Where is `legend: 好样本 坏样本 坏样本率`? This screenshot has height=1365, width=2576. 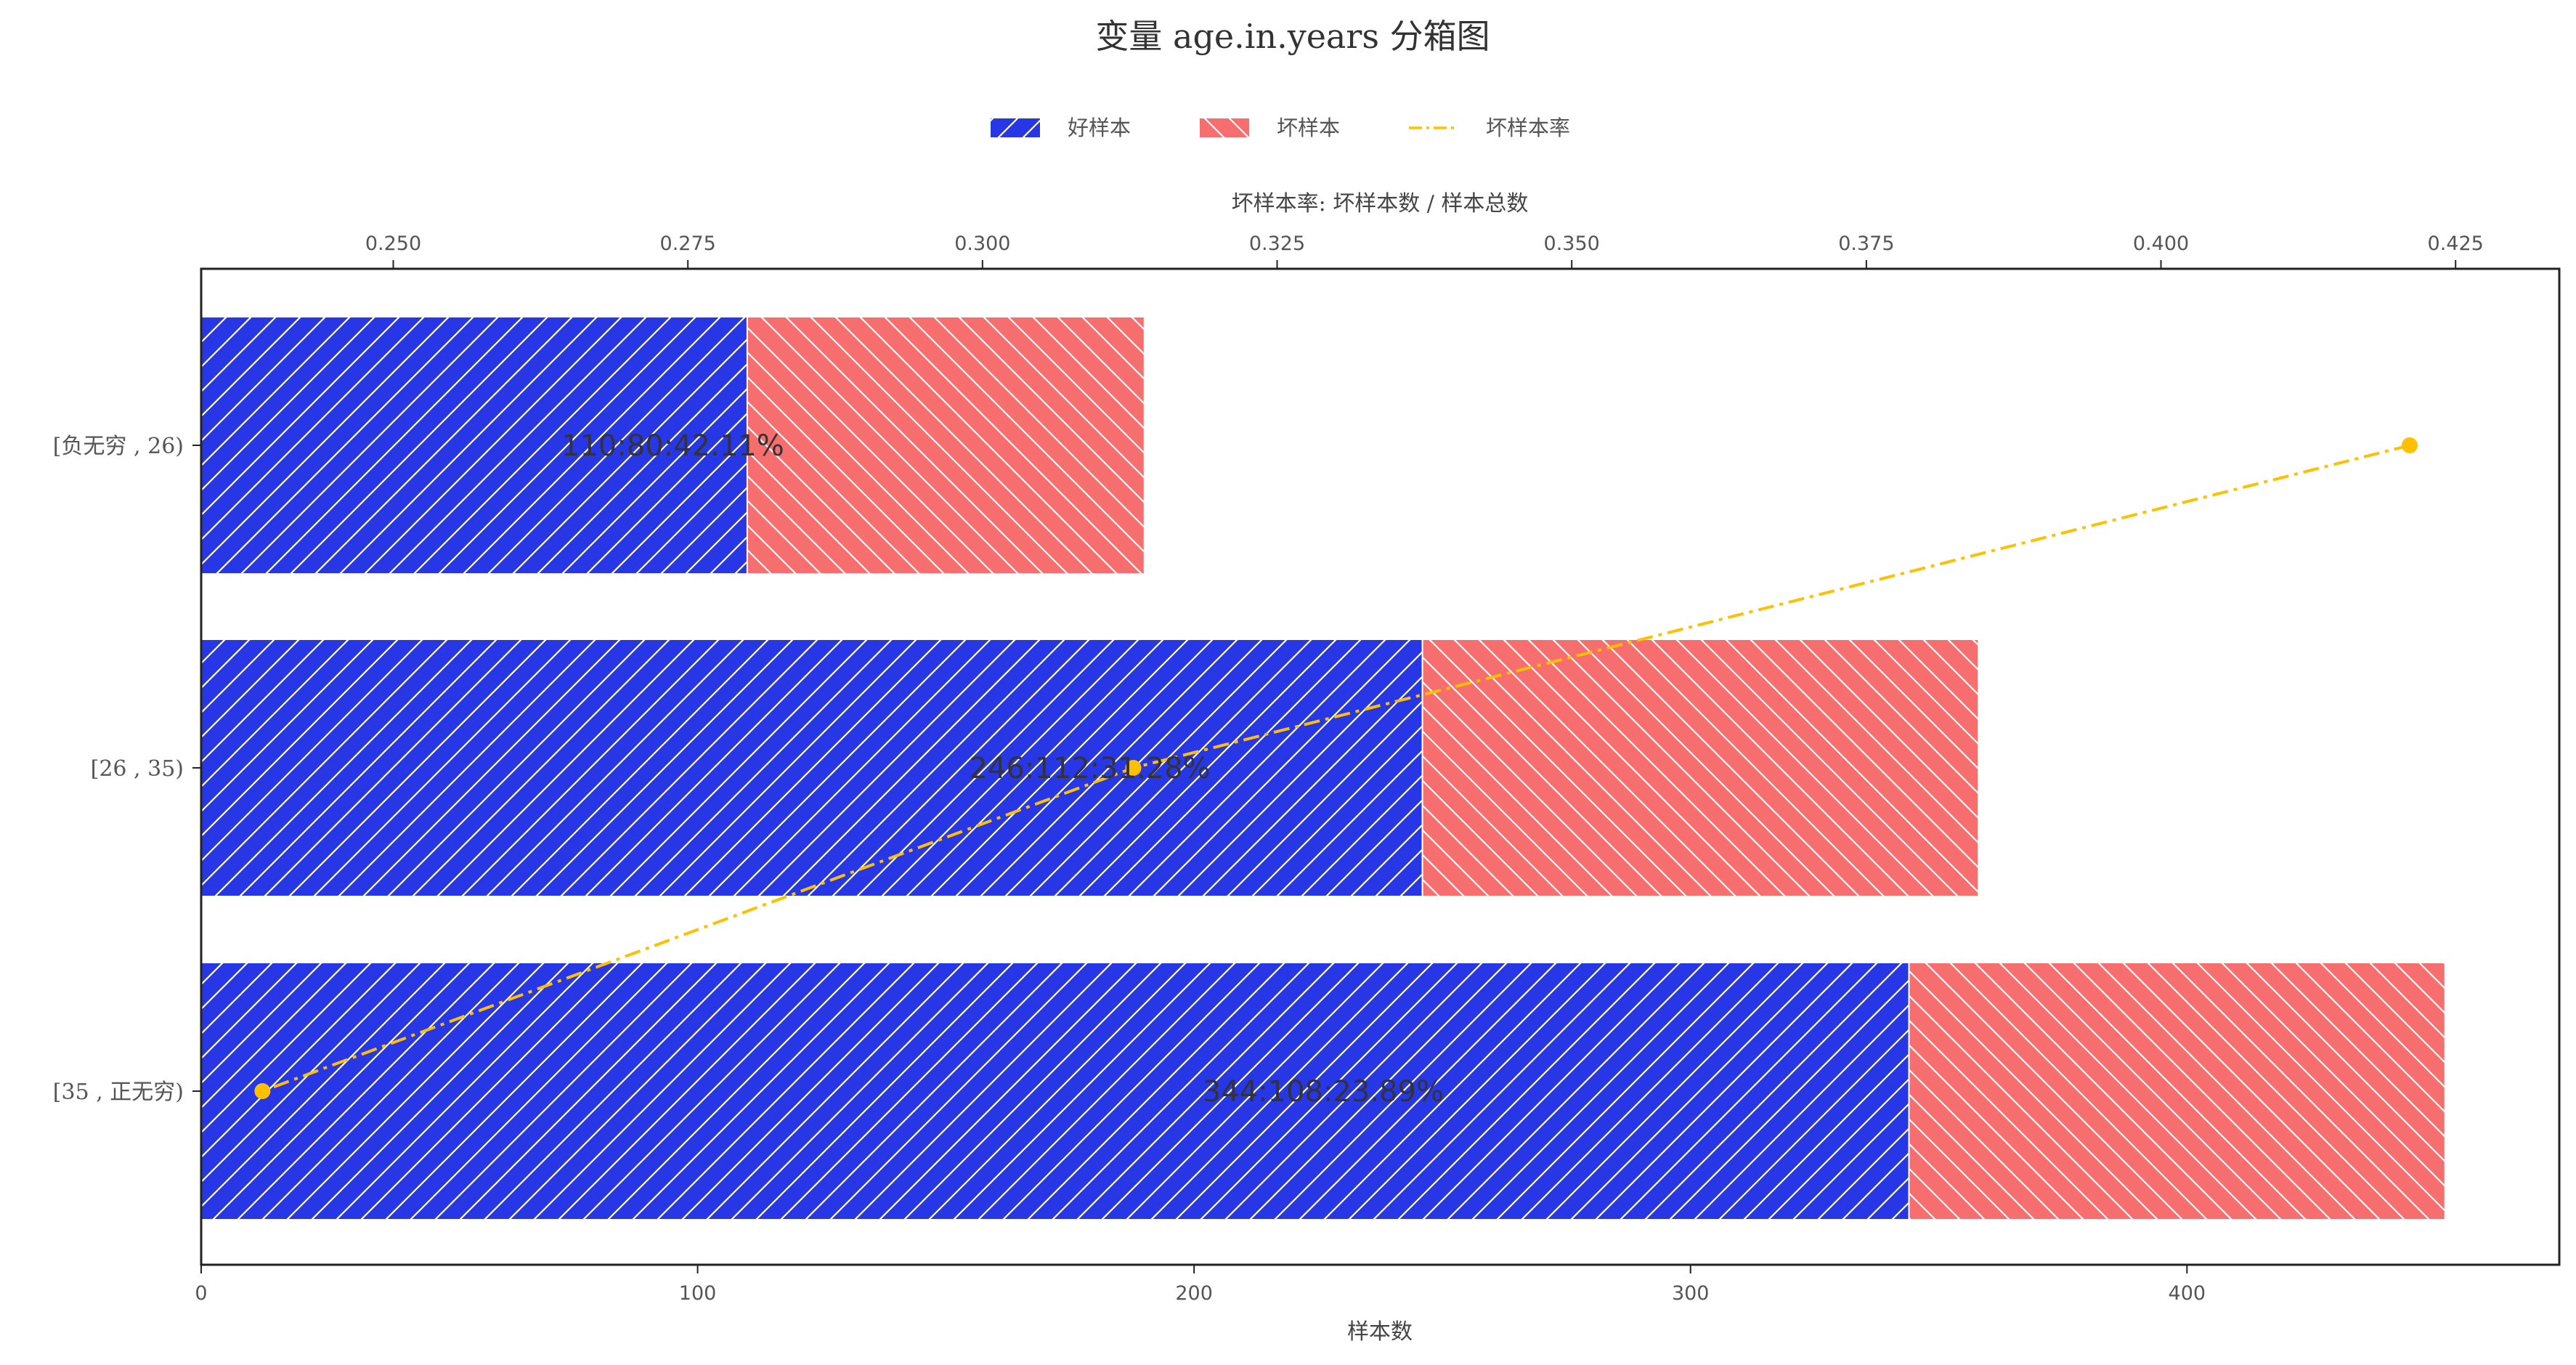 legend: 好样本 坏样本 坏样本率 is located at coordinates (1280, 128).